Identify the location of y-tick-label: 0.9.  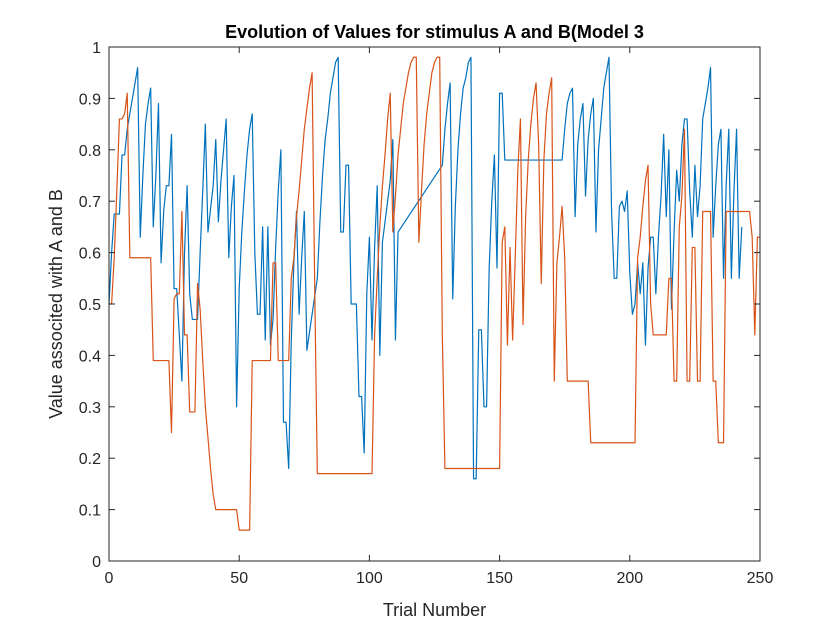
(90, 99).